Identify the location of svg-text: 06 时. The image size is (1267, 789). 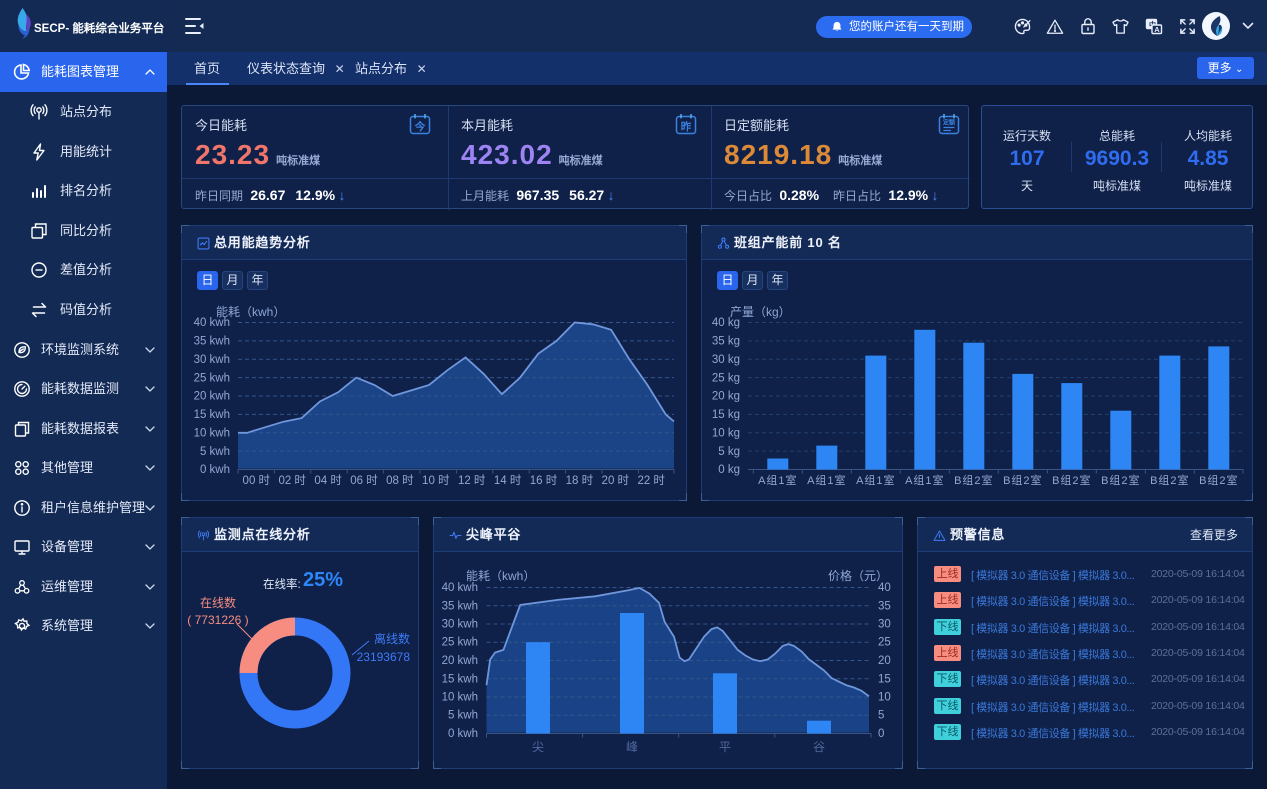
(364, 480).